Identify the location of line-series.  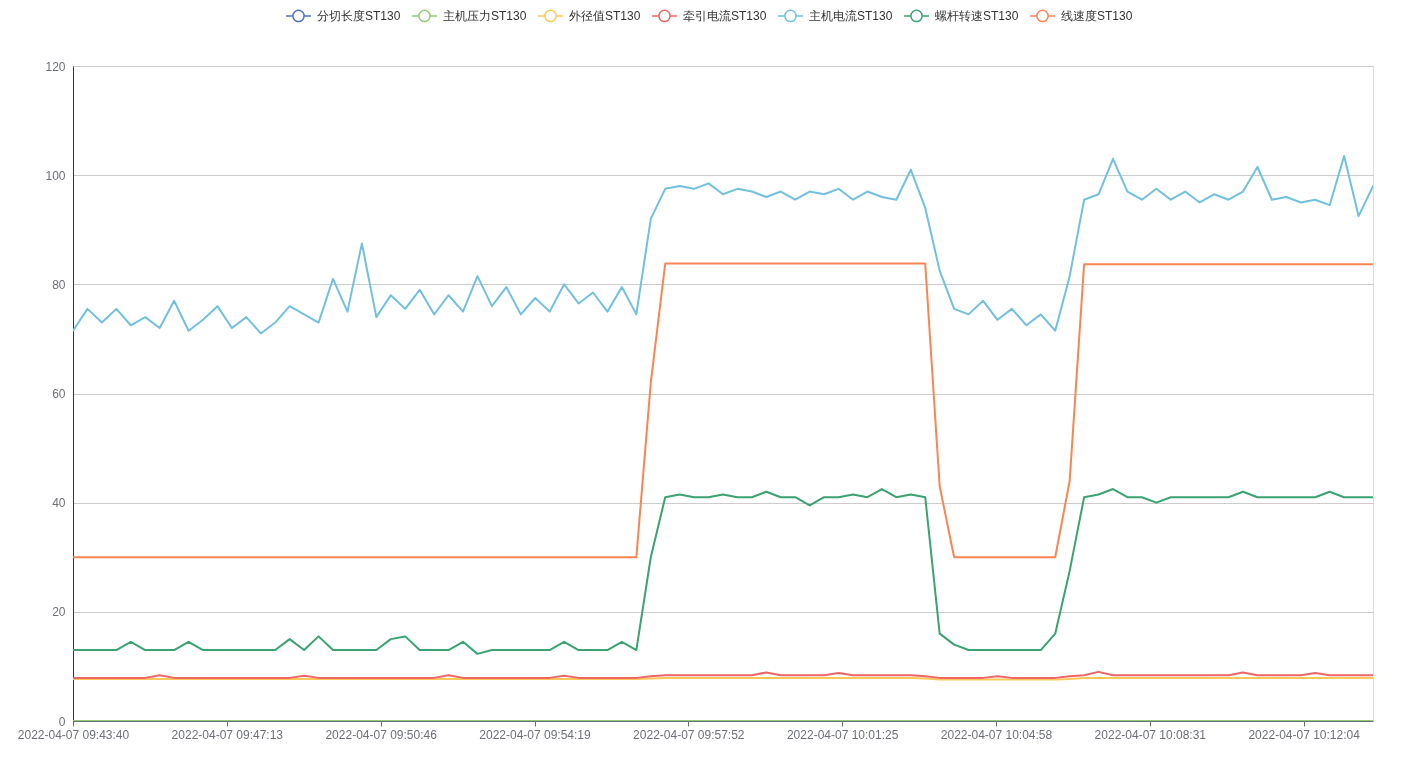
(723, 674).